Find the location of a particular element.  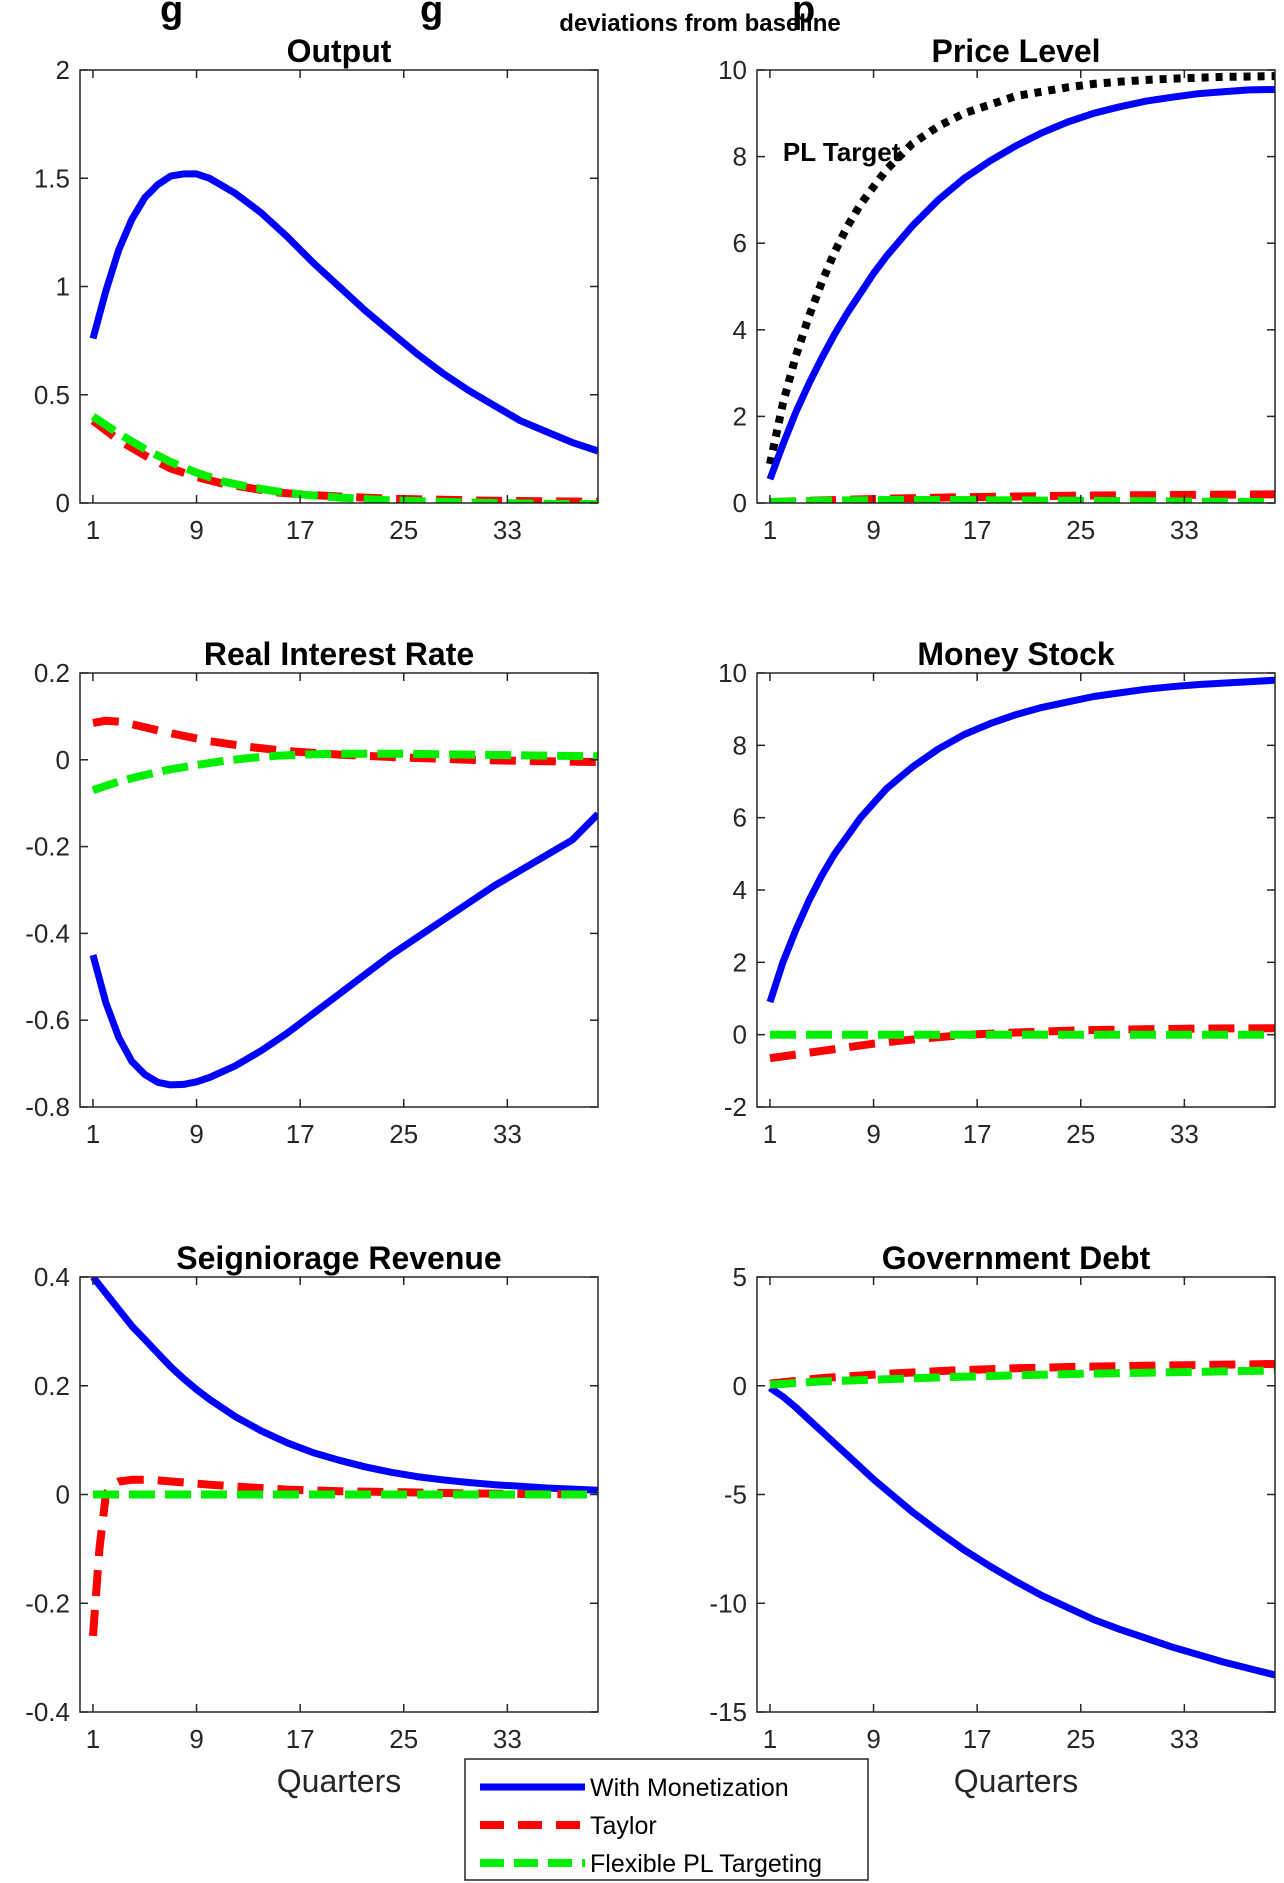

y-tick-label: 1 is located at coordinates (63, 287).